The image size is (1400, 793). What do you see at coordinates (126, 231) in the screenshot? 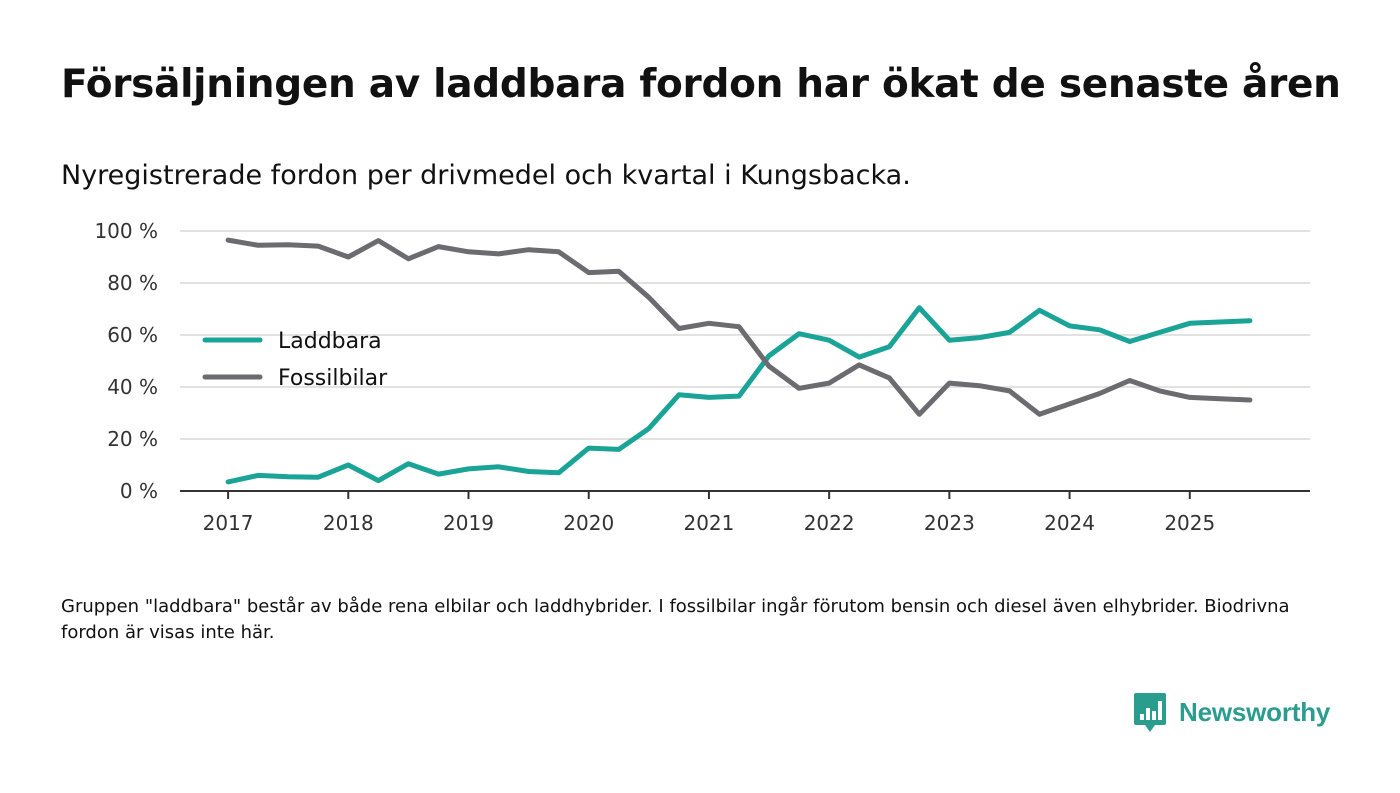
I see `y-tick-label: 100 %` at bounding box center [126, 231].